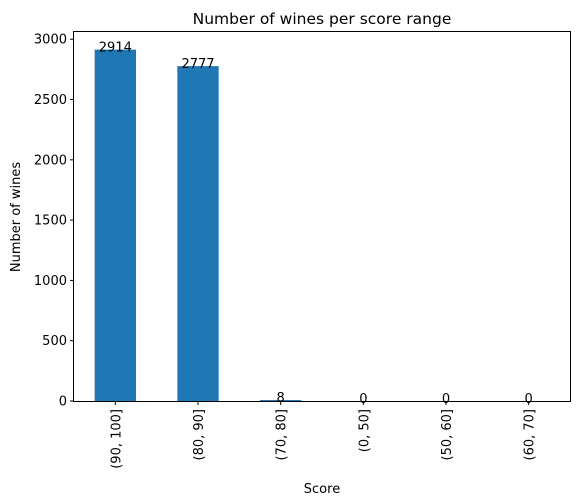 This screenshot has width=580, height=504. Describe the element at coordinates (197, 64) in the screenshot. I see `data-label: 2777` at that location.